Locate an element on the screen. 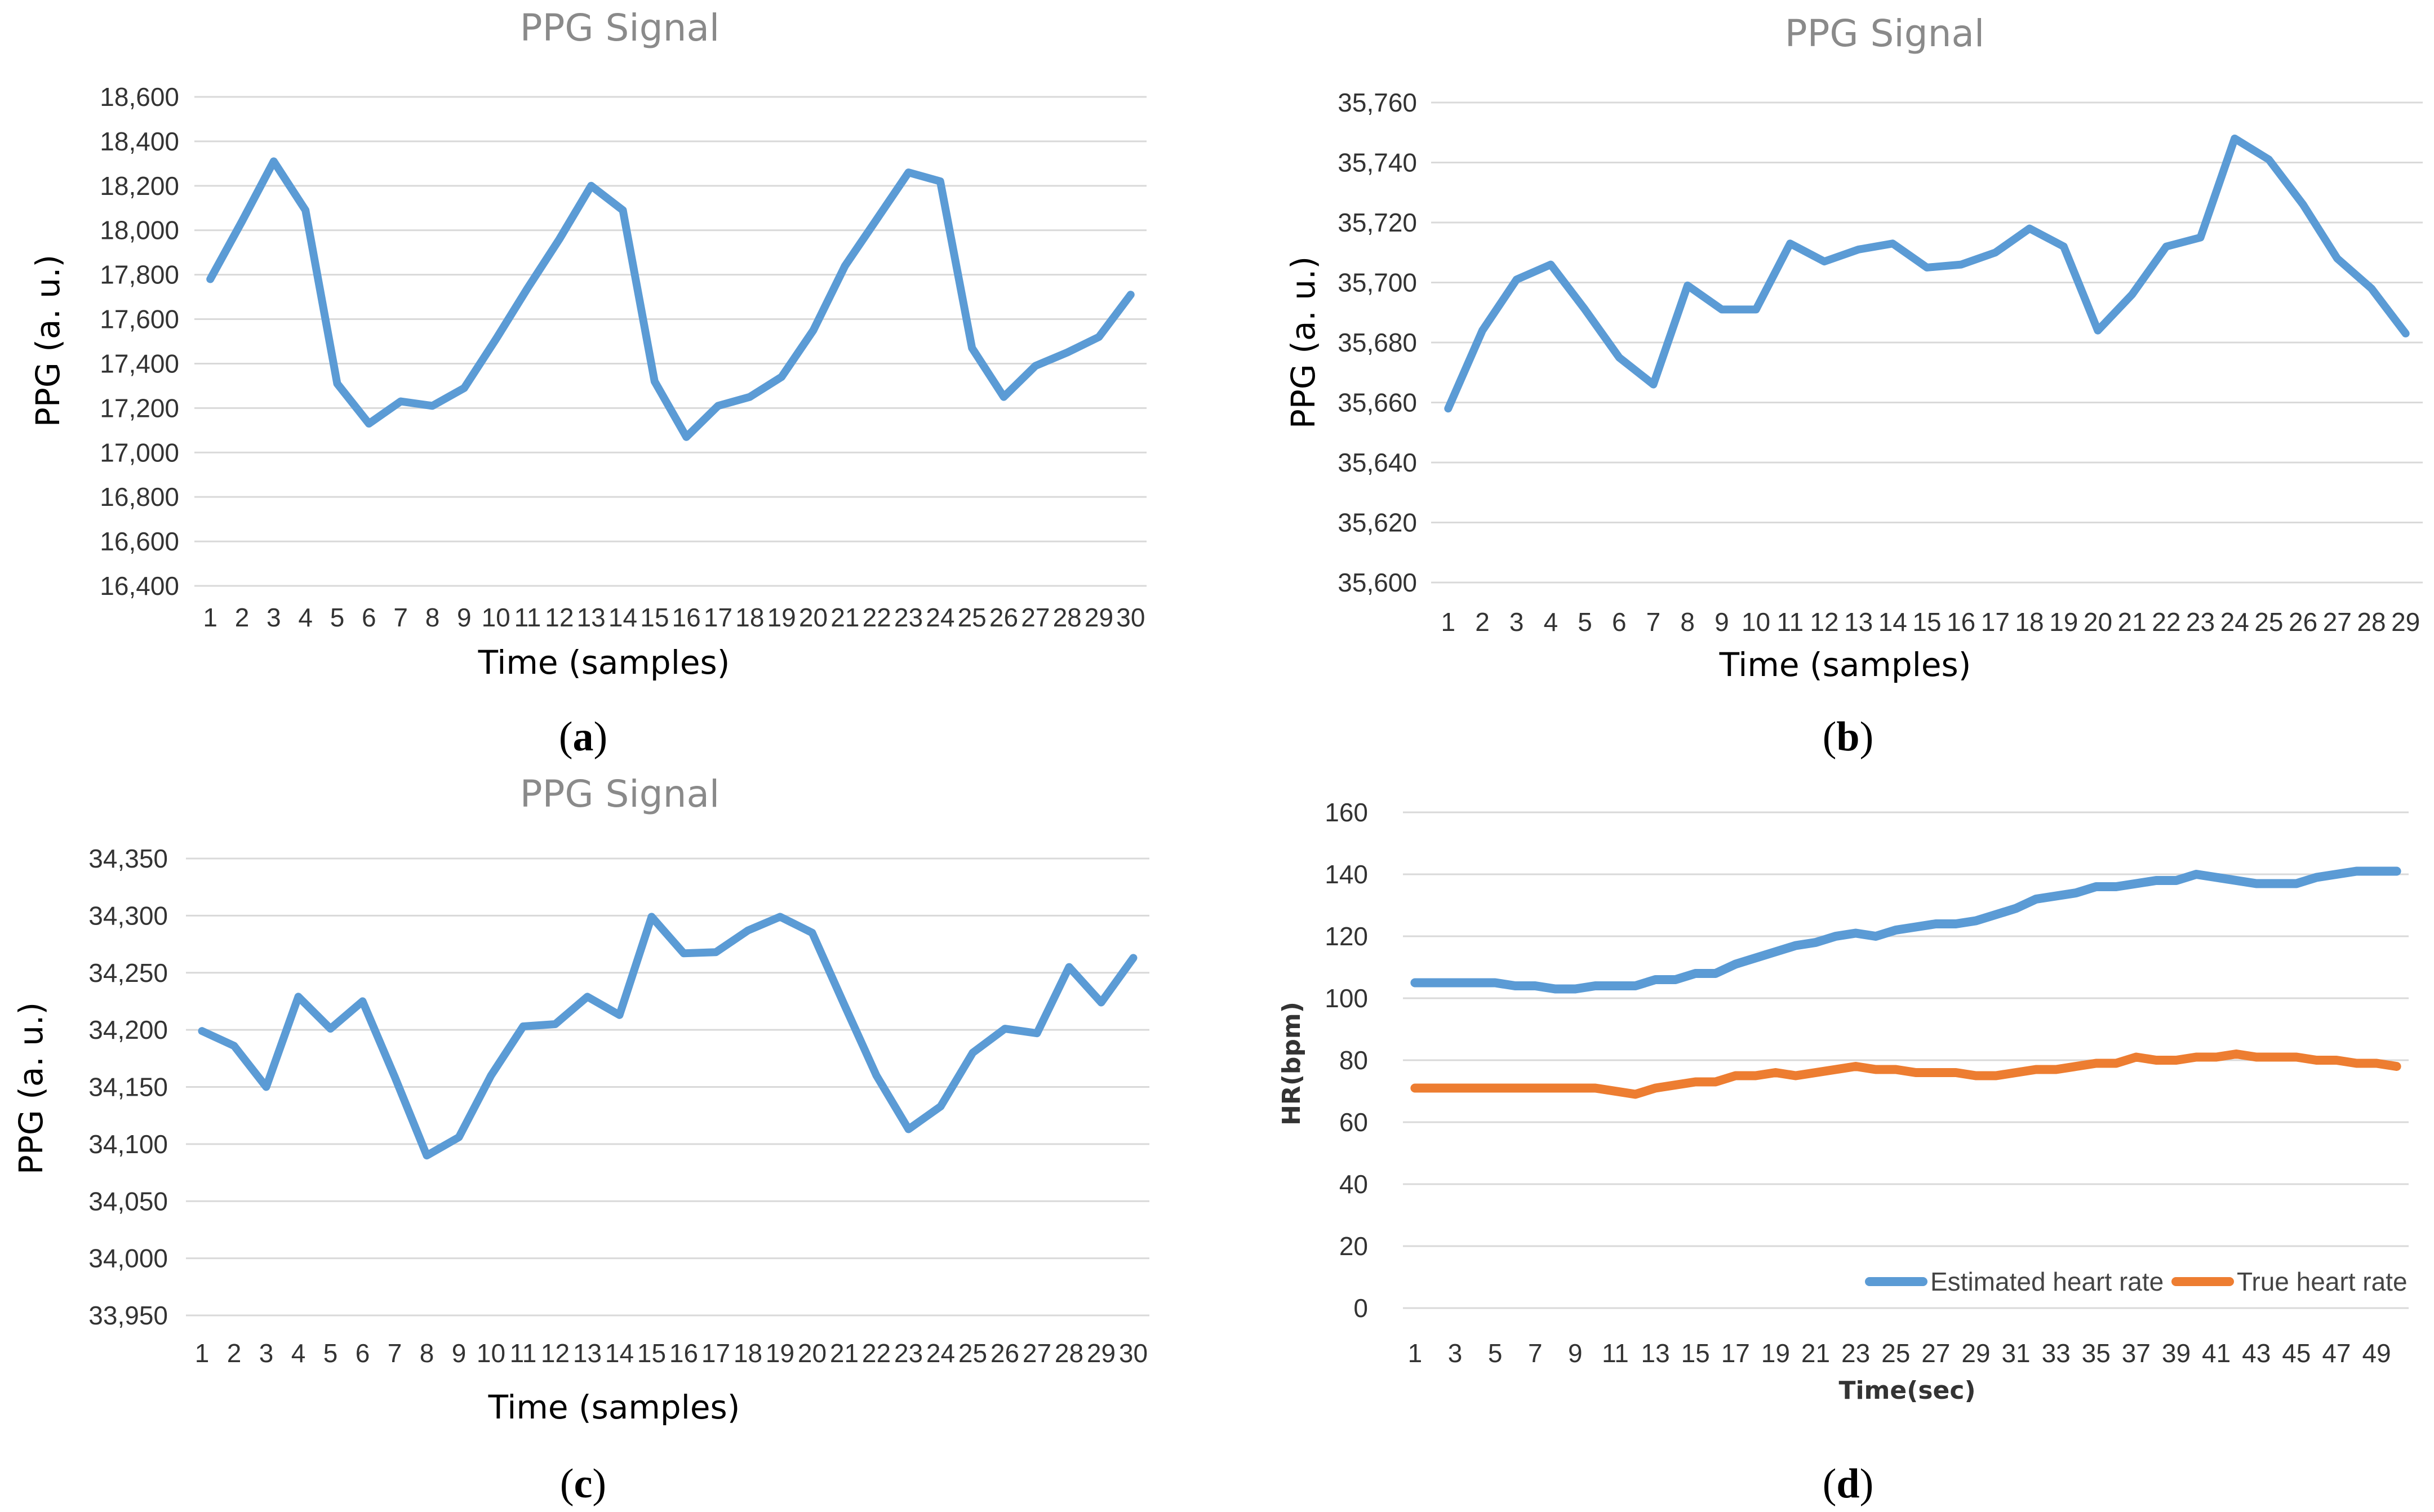 Image resolution: width=2434 pixels, height=1512 pixels. y-tick-label: 160 is located at coordinates (1346, 812).